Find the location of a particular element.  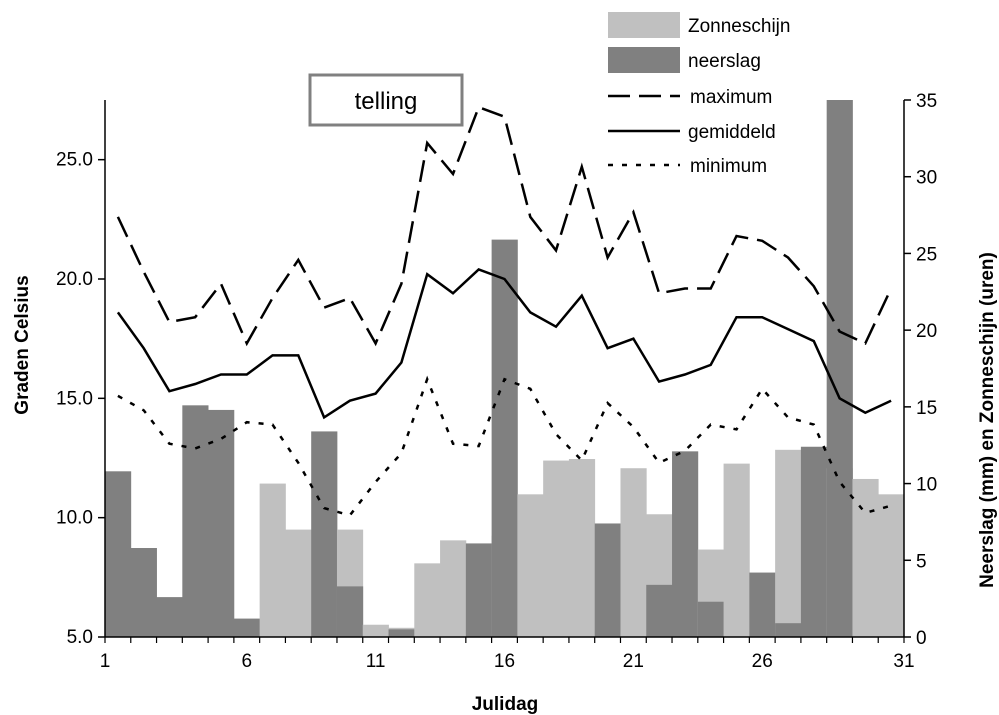

y-right-tick-label: 5 is located at coordinates (921, 561).